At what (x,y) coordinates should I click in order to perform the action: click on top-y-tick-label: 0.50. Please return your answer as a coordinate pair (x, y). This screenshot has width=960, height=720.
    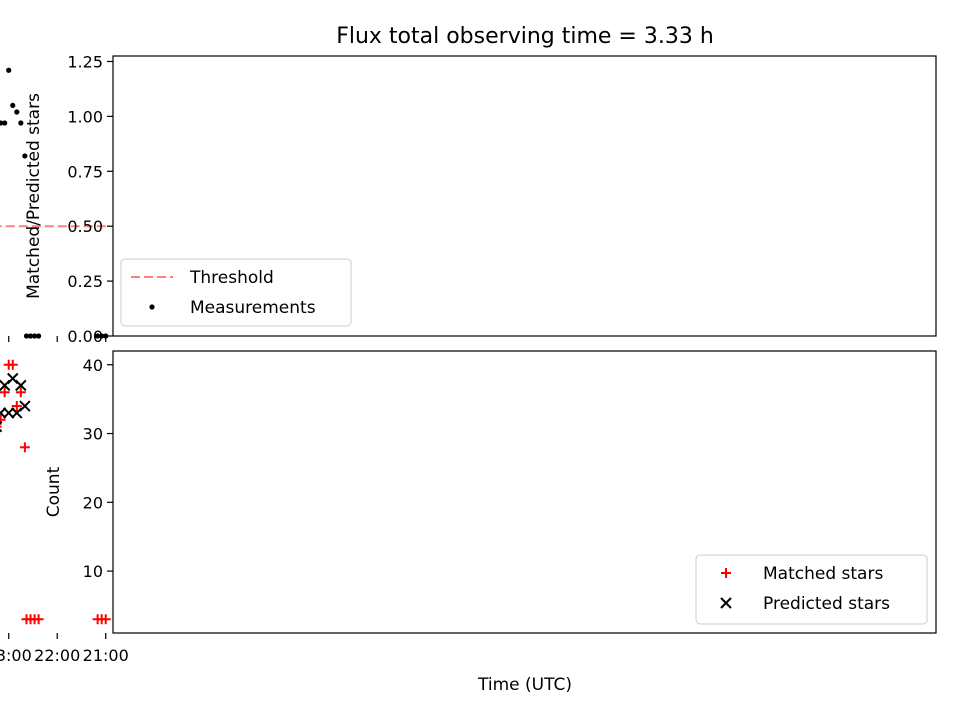
    Looking at the image, I should click on (85, 226).